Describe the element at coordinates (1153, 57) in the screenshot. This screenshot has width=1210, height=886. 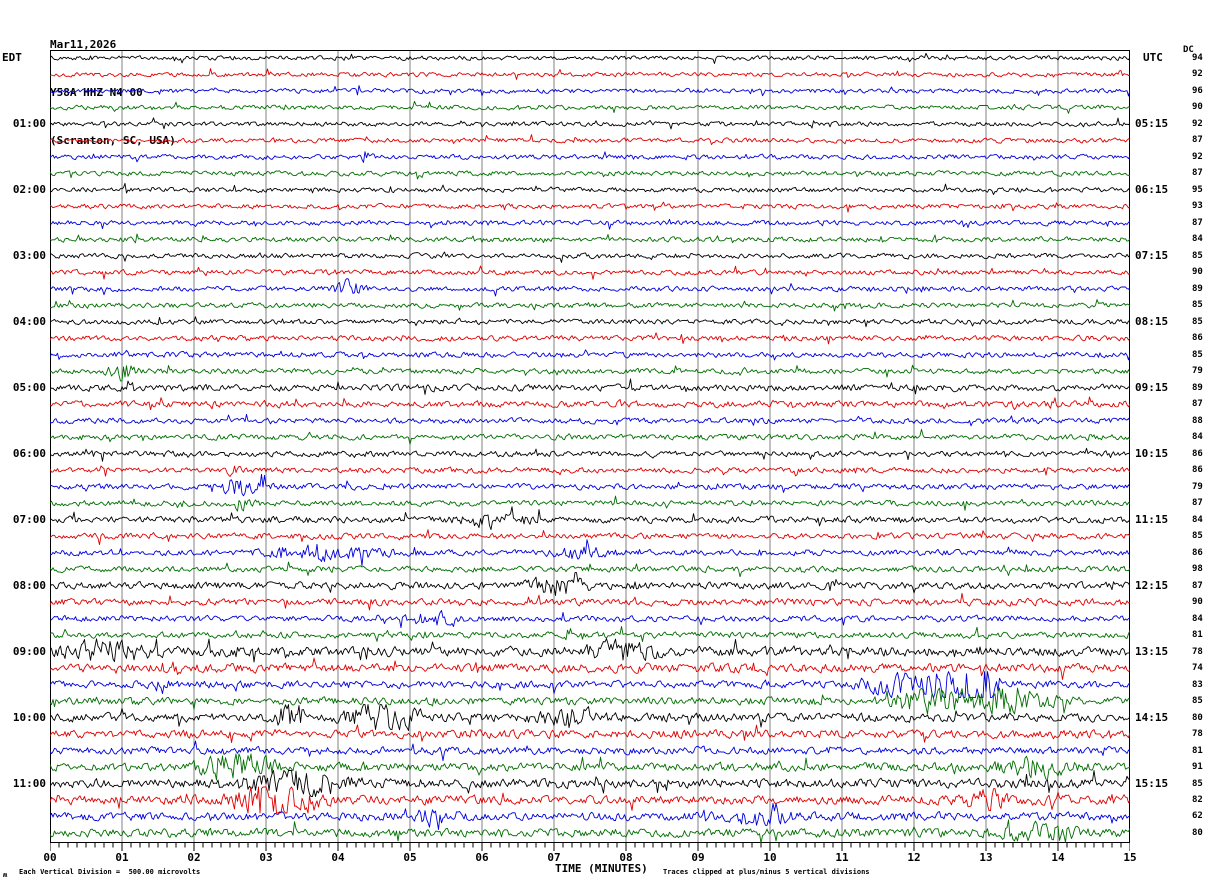
I see `right-timezone-header: UTC` at that location.